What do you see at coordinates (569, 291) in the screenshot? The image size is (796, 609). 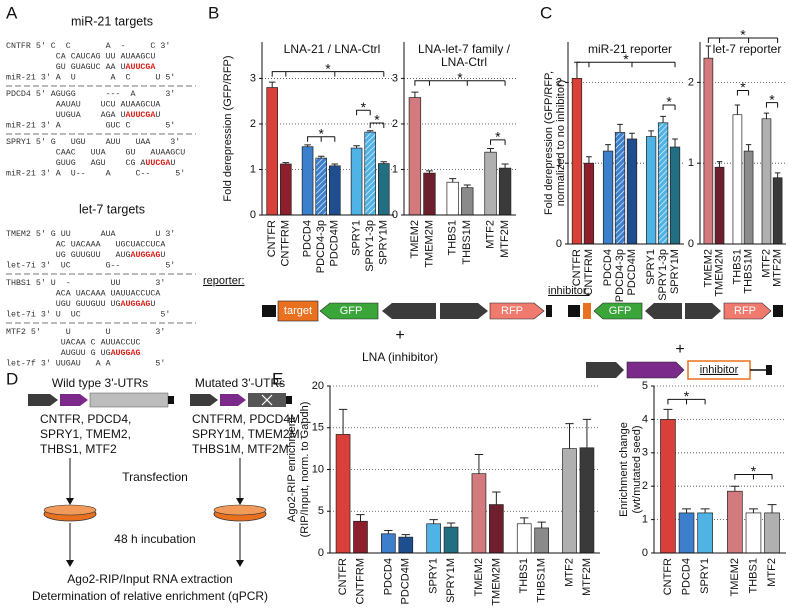 I see `x-axis-label: inhibitor:` at bounding box center [569, 291].